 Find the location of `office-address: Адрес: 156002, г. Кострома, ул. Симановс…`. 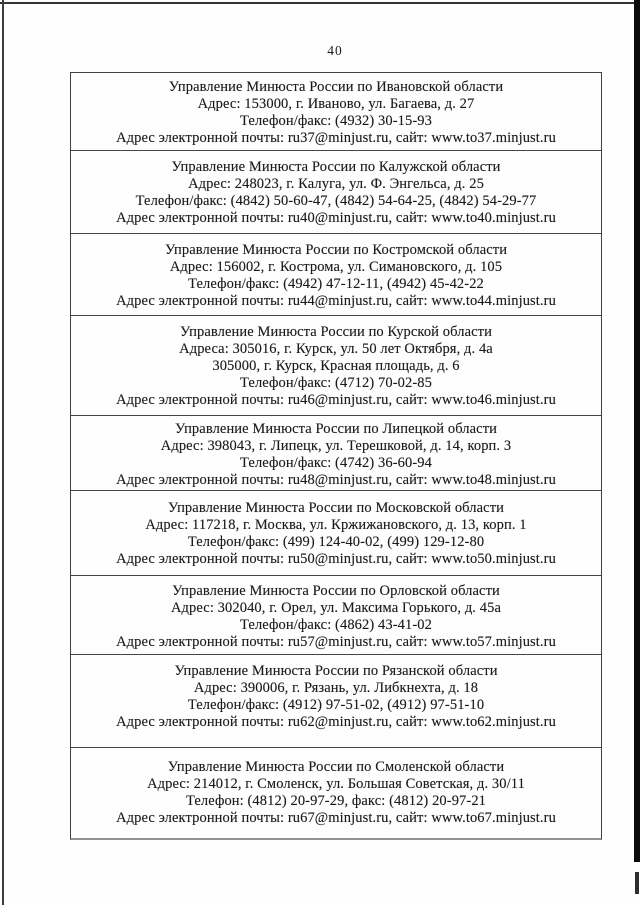

office-address: Адрес: 156002, г. Кострома, ул. Симановс… is located at coordinates (336, 267).